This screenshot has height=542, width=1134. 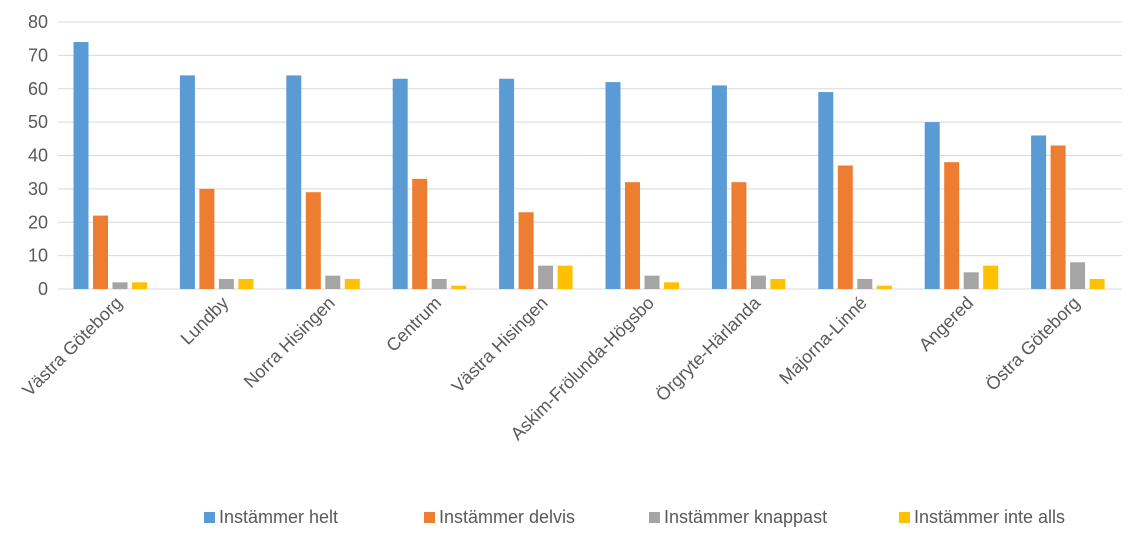 What do you see at coordinates (500, 345) in the screenshot?
I see `x-tick-label: Västra Hisingen` at bounding box center [500, 345].